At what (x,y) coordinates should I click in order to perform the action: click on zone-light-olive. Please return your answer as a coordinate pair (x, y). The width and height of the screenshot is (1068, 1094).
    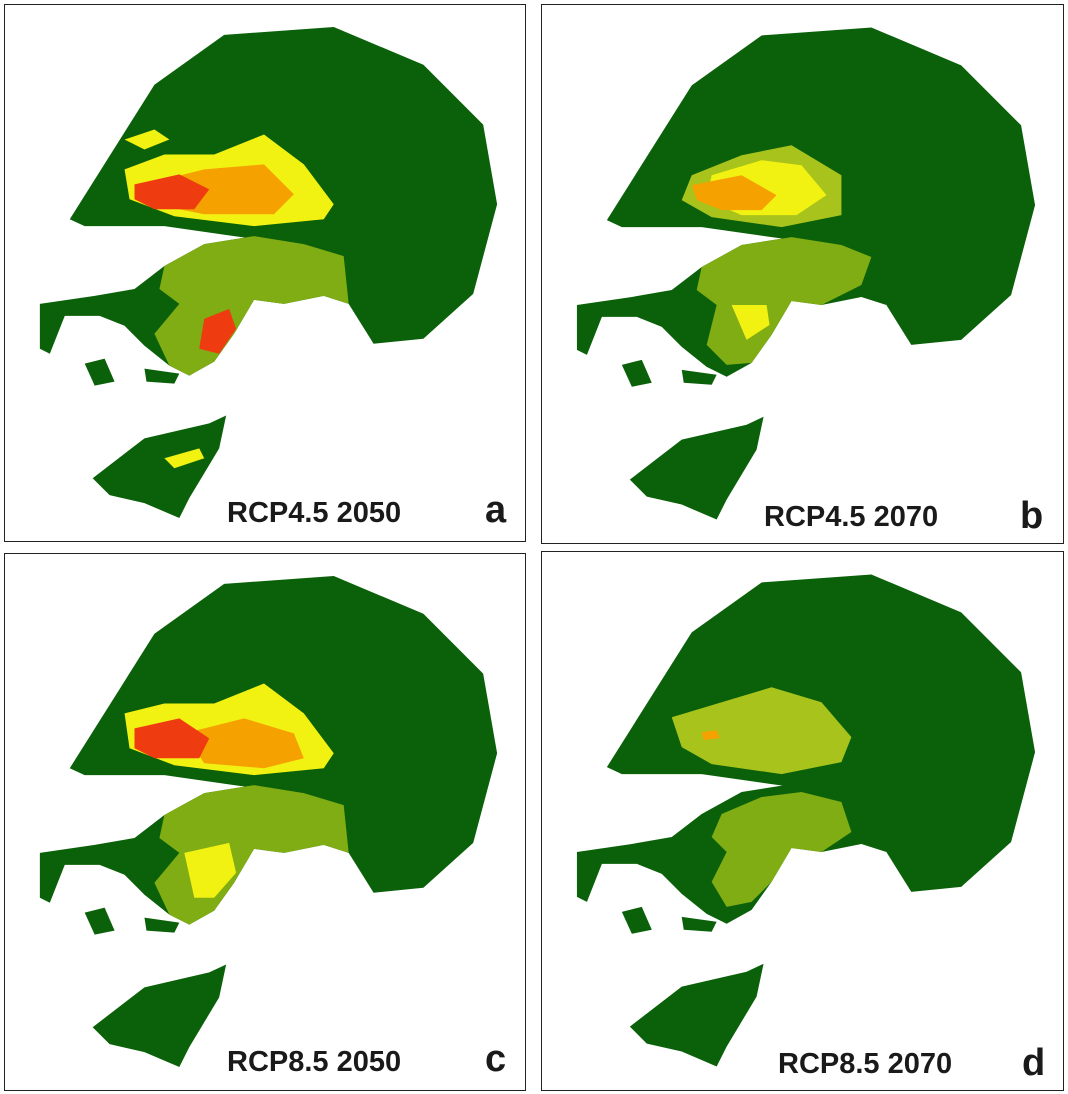
    Looking at the image, I should click on (761, 731).